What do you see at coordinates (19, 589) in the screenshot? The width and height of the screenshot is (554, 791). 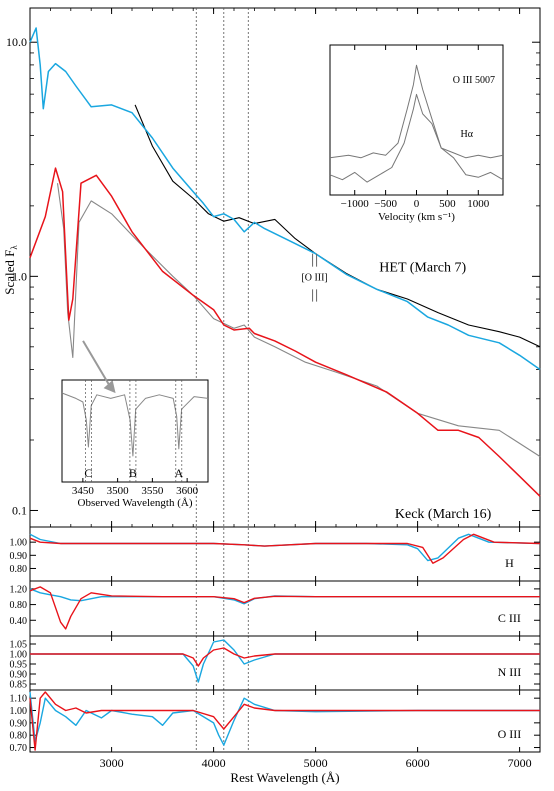 I see `subpanel-y-tick-label: 1.20` at bounding box center [19, 589].